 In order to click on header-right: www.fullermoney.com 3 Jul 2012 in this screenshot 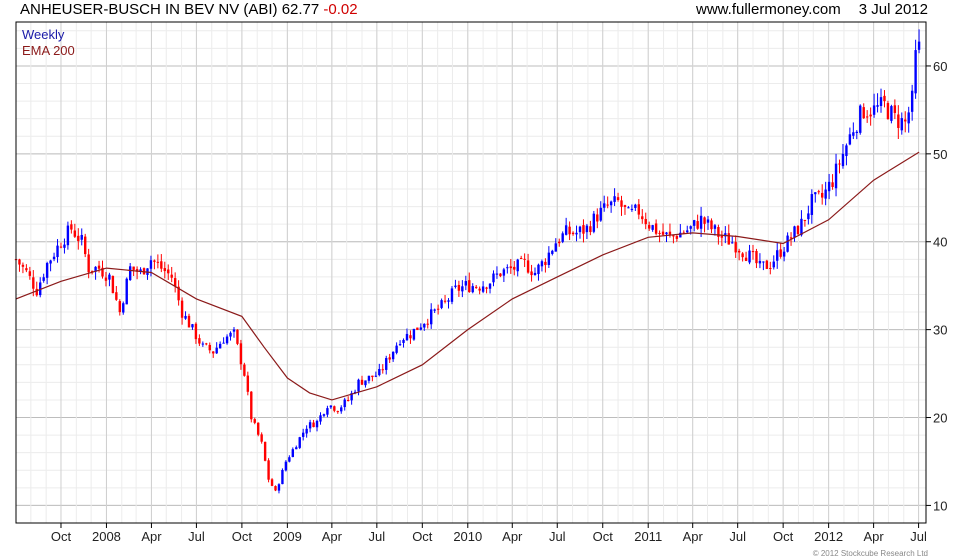, I will do `click(812, 9)`.